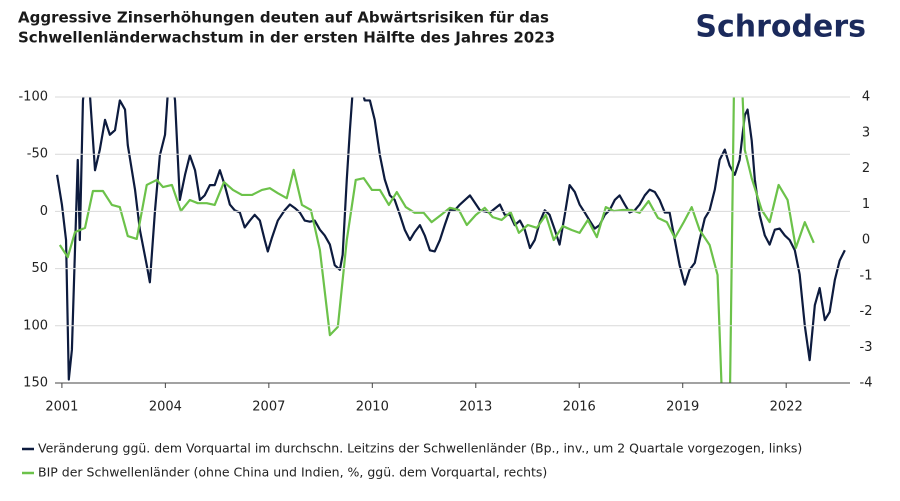  What do you see at coordinates (866, 168) in the screenshot?
I see `y2-tick-label: 2` at bounding box center [866, 168].